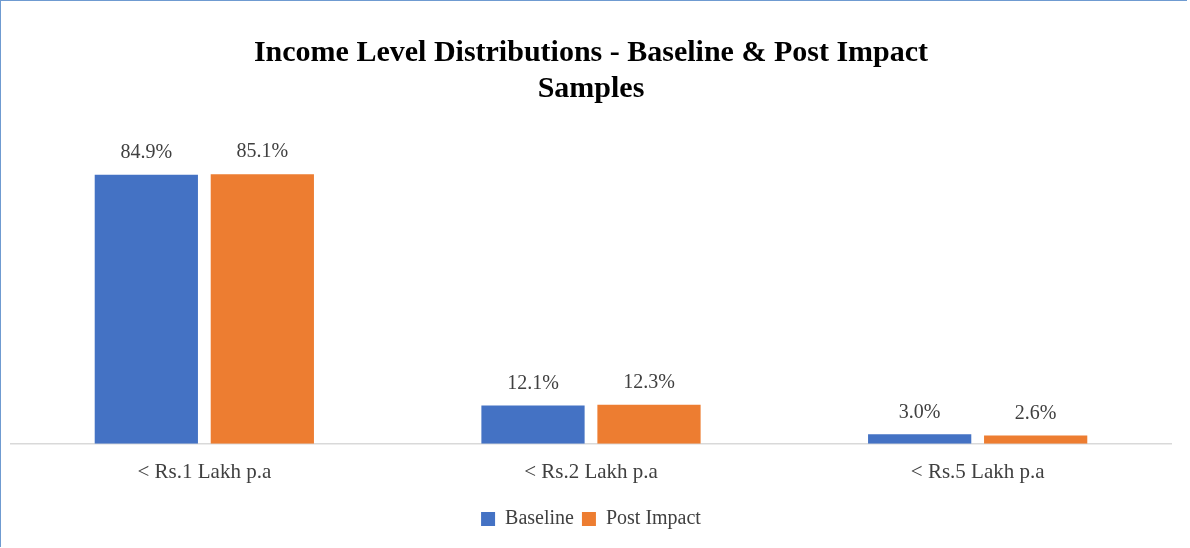 This screenshot has width=1190, height=548. I want to click on data-label: 2.6%, so click(1035, 411).